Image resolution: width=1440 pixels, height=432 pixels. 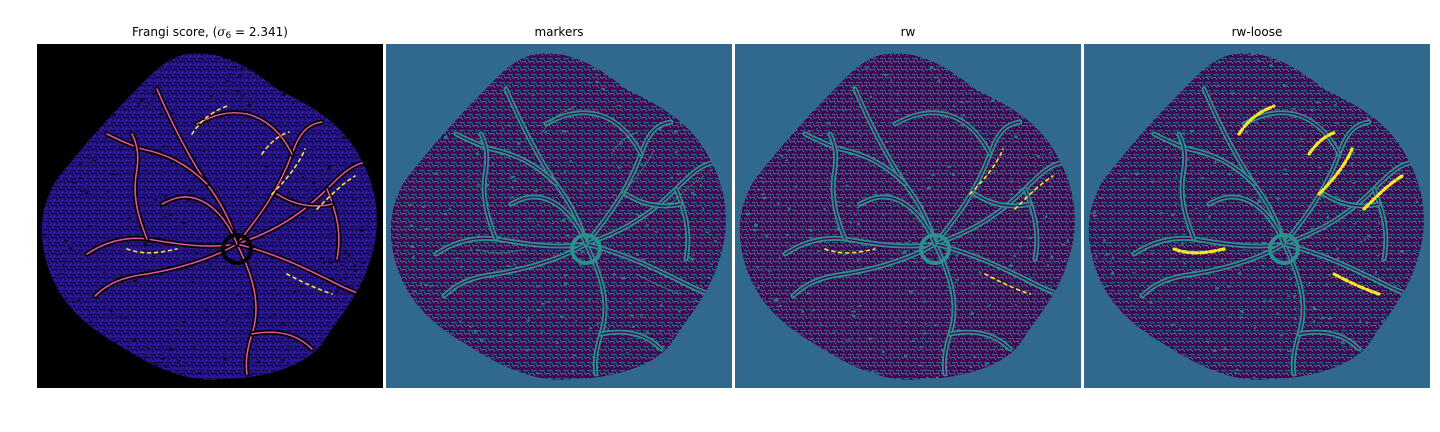 What do you see at coordinates (1257, 32) in the screenshot?
I see `panel-title-rw-loose: rw-loose` at bounding box center [1257, 32].